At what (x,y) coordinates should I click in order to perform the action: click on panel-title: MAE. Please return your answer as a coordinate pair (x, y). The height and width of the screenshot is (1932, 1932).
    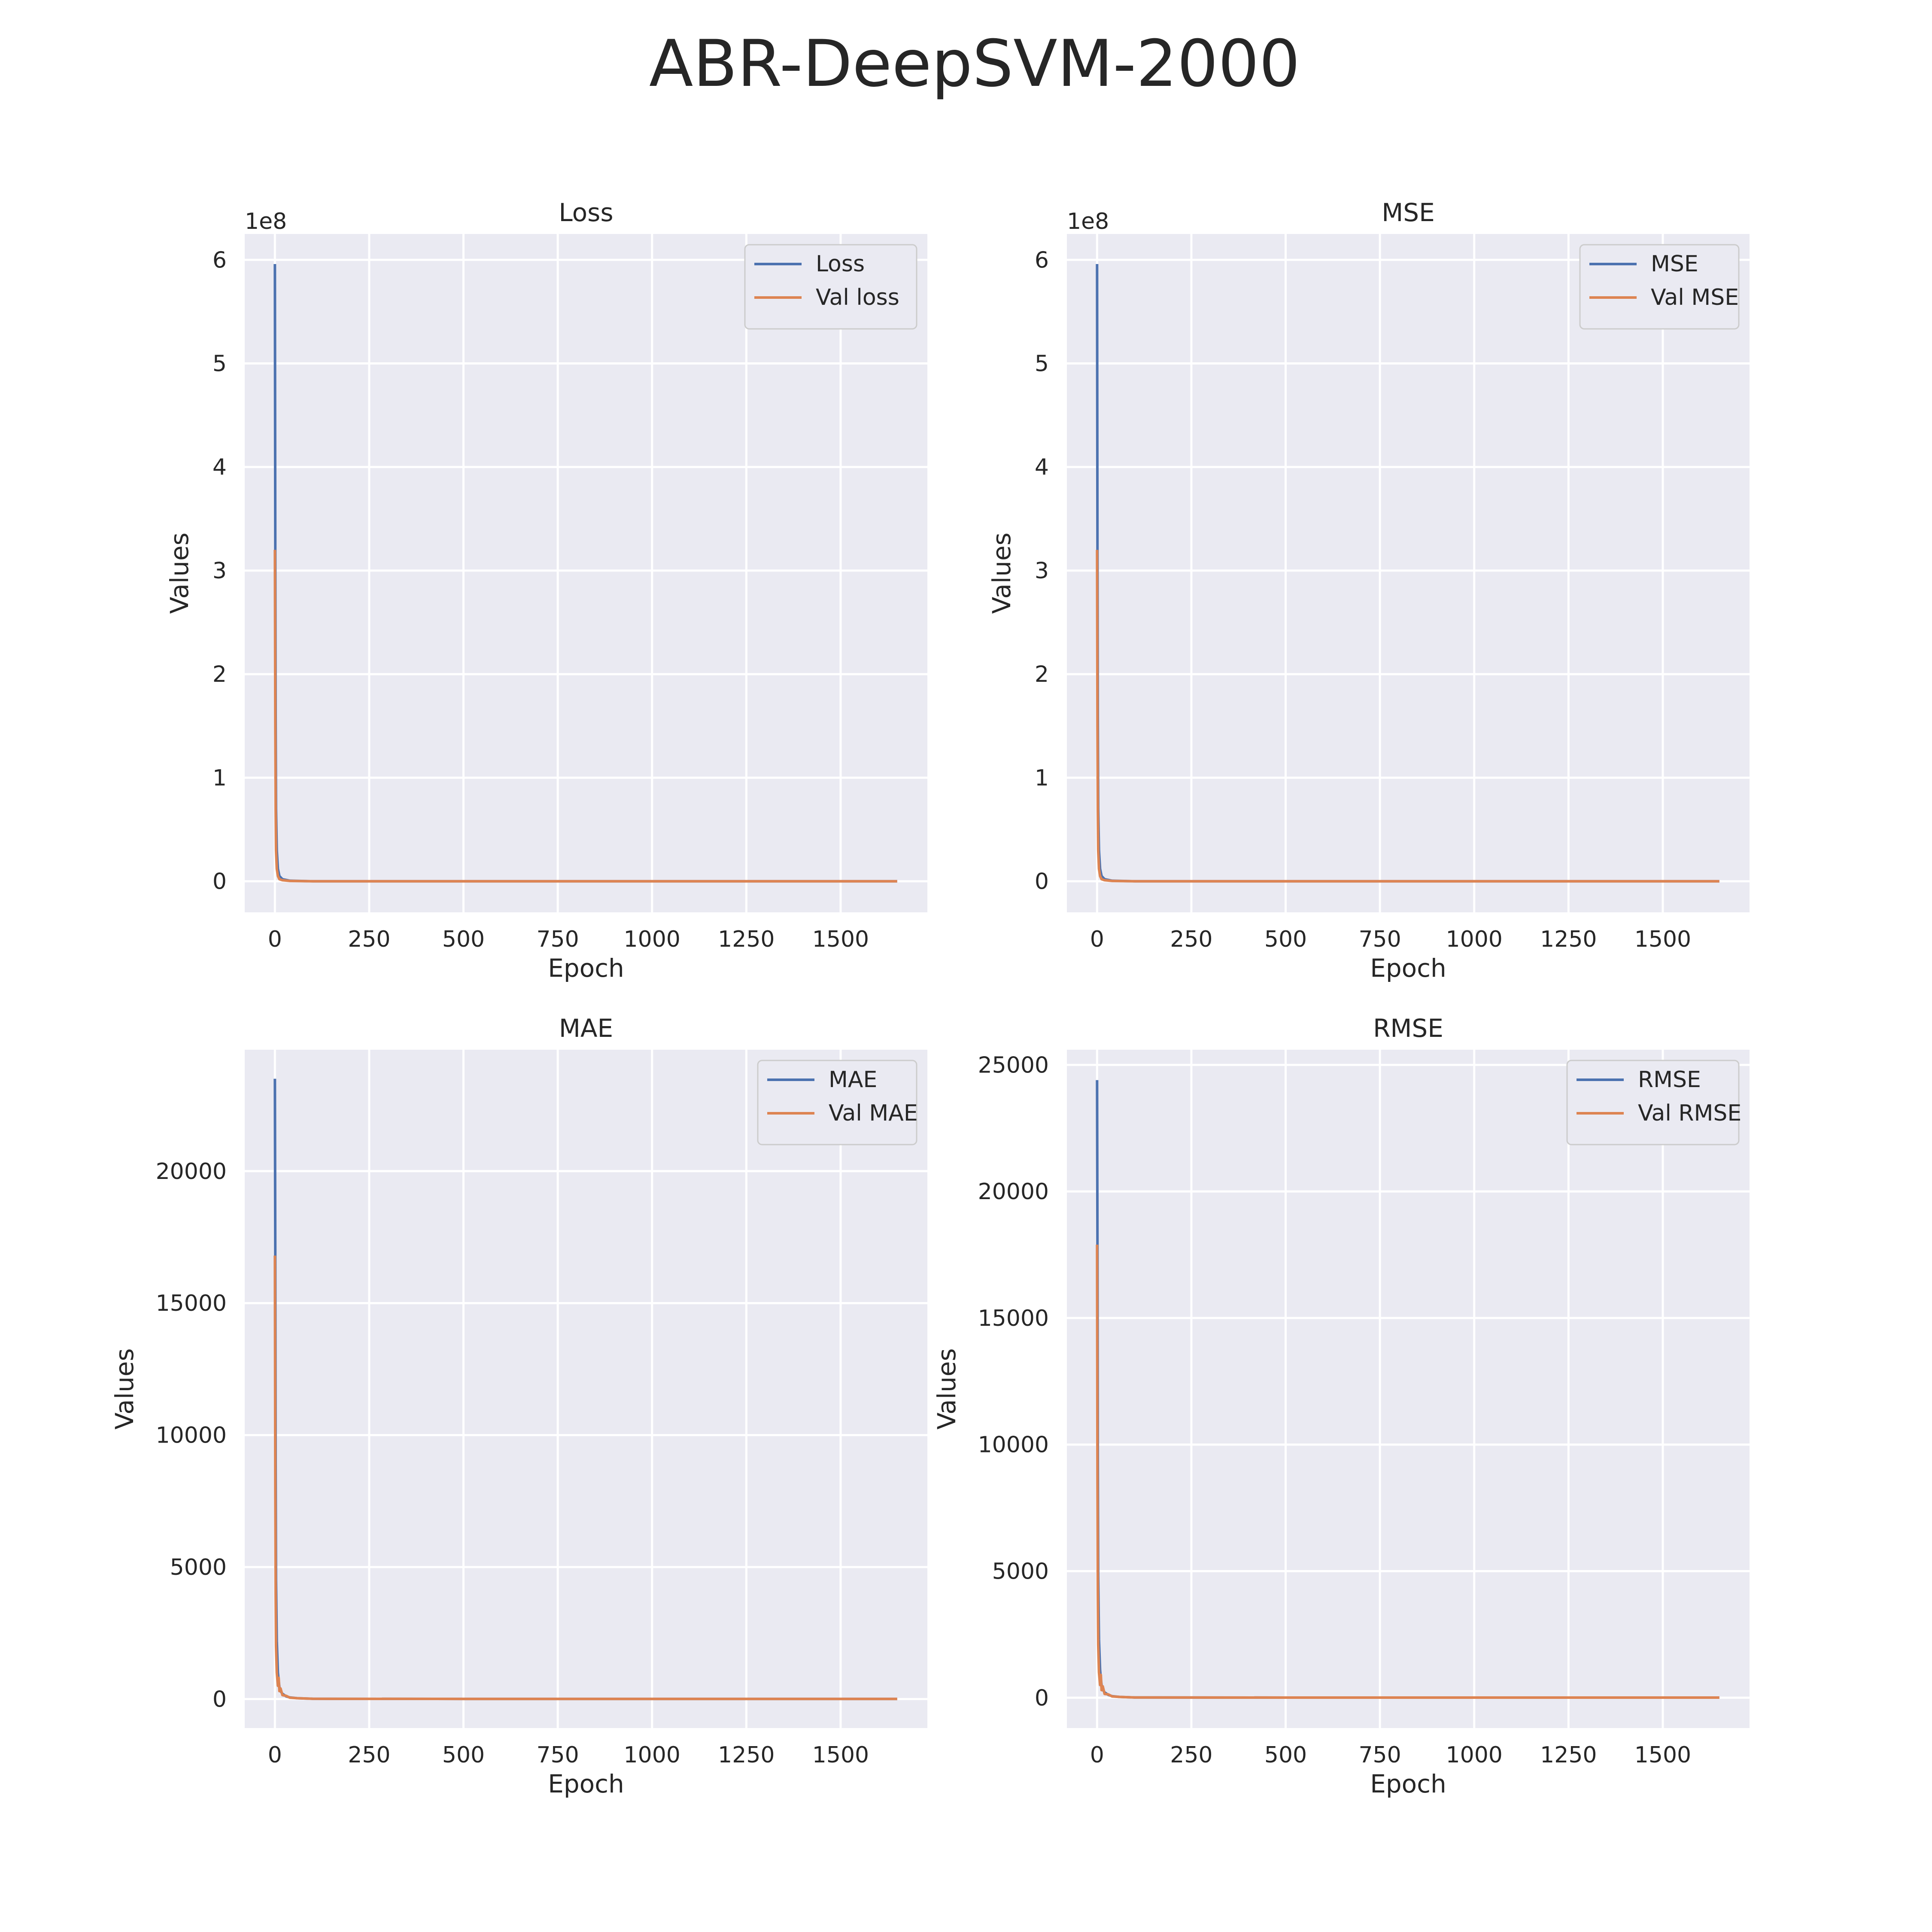
    Looking at the image, I should click on (586, 1028).